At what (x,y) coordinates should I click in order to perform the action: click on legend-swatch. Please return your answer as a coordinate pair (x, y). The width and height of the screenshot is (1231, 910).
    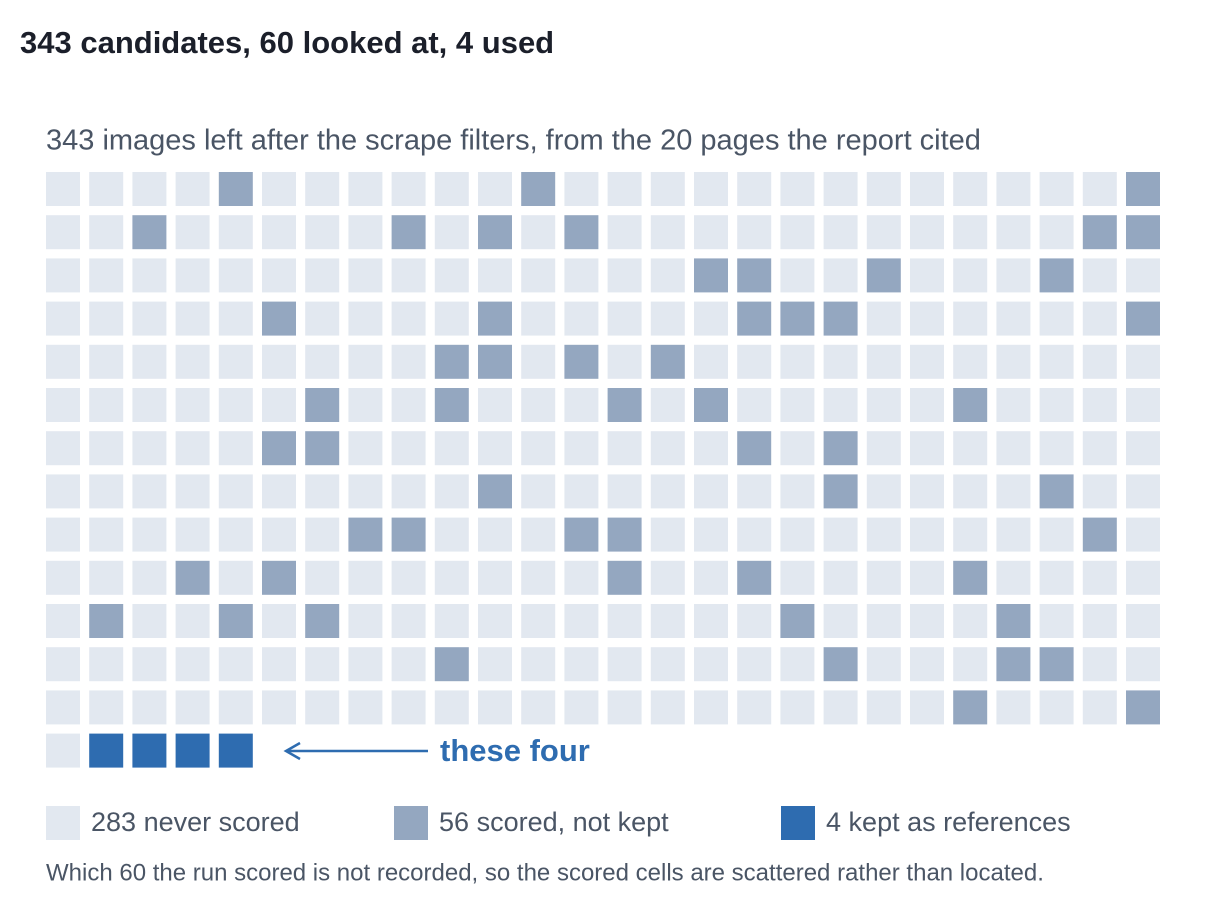
    Looking at the image, I should click on (63, 823).